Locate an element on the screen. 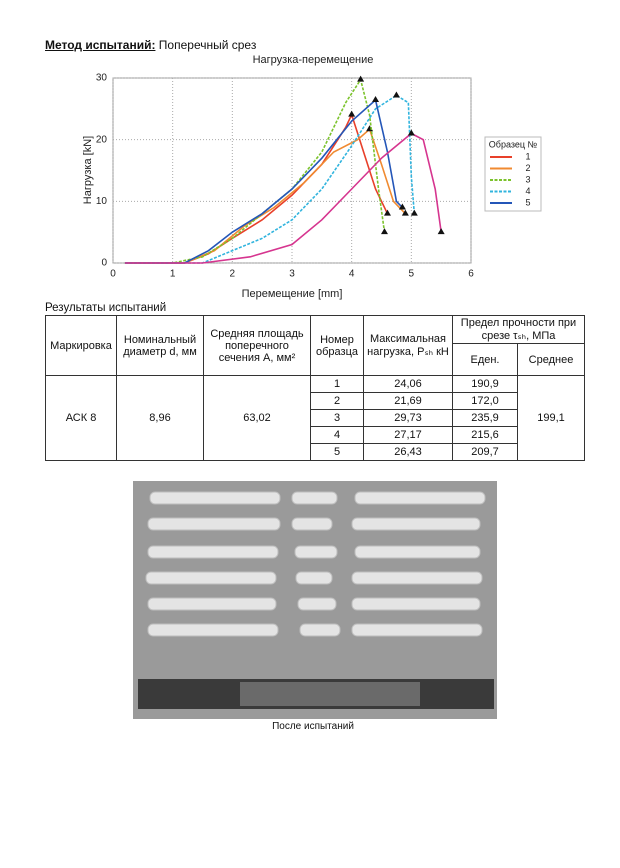 Image resolution: width=620 pixels, height=868 pixels. x-tick-label: 5 is located at coordinates (412, 274).